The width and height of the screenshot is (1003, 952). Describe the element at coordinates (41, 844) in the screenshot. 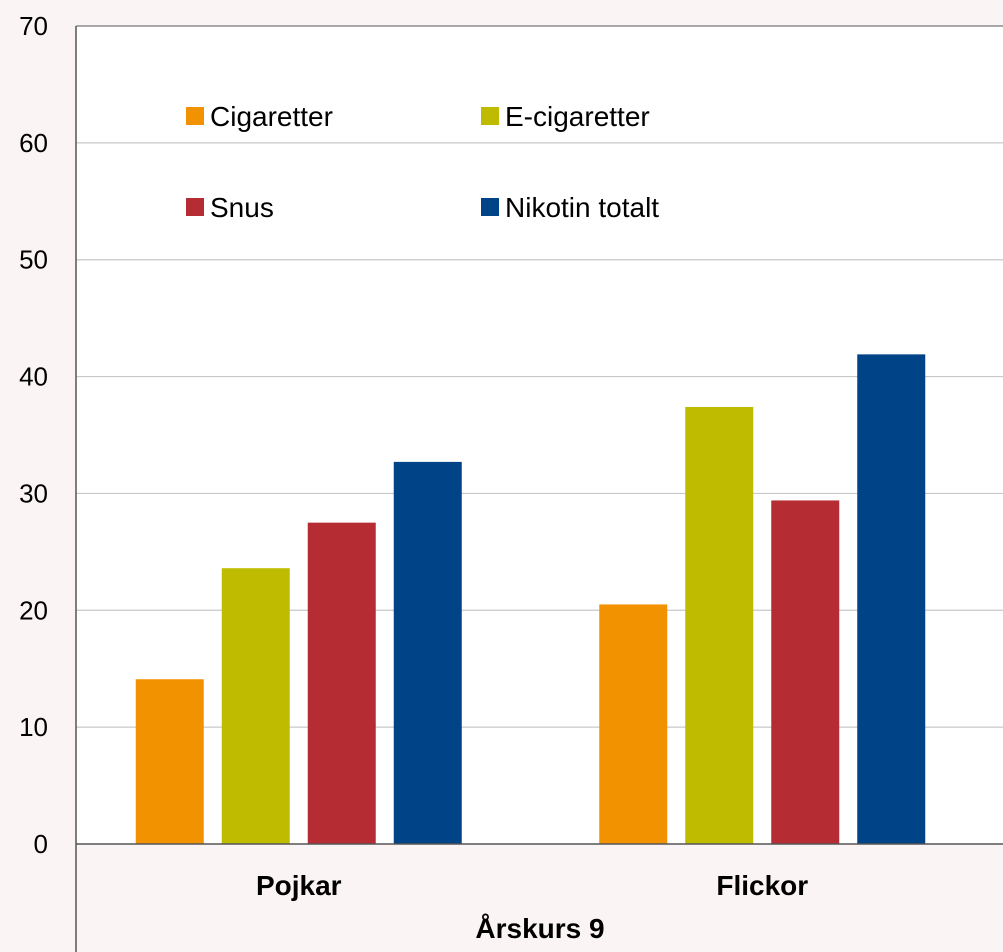

I see `y-tick-label: 0` at that location.